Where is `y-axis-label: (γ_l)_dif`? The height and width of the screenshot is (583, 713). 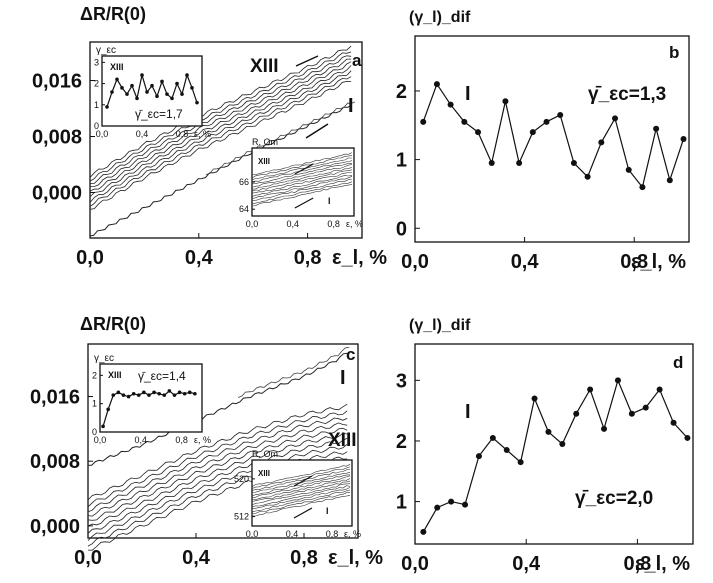
y-axis-label: (γ_l)_dif is located at coordinates (440, 17).